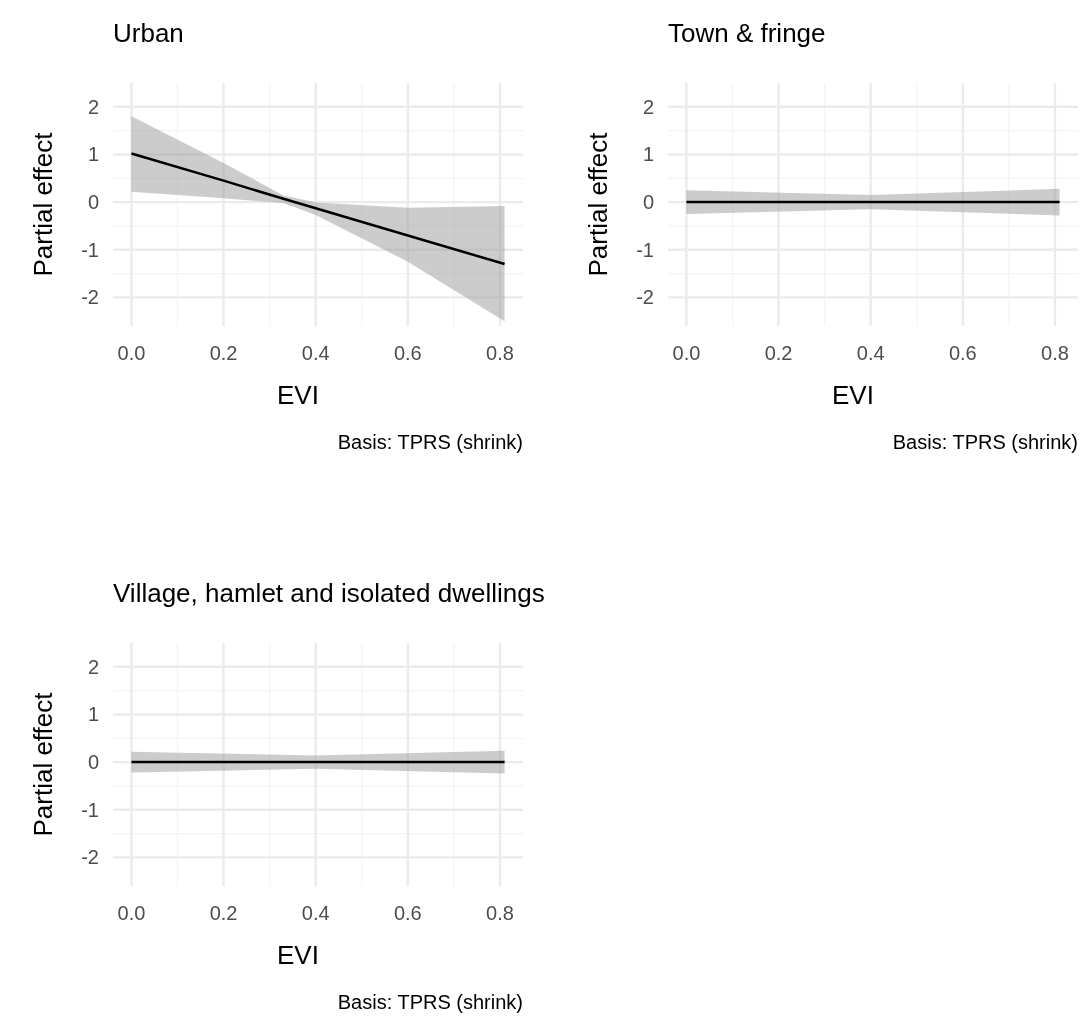 This screenshot has width=1088, height=1025. What do you see at coordinates (148, 33) in the screenshot?
I see `chart-title: Urban` at bounding box center [148, 33].